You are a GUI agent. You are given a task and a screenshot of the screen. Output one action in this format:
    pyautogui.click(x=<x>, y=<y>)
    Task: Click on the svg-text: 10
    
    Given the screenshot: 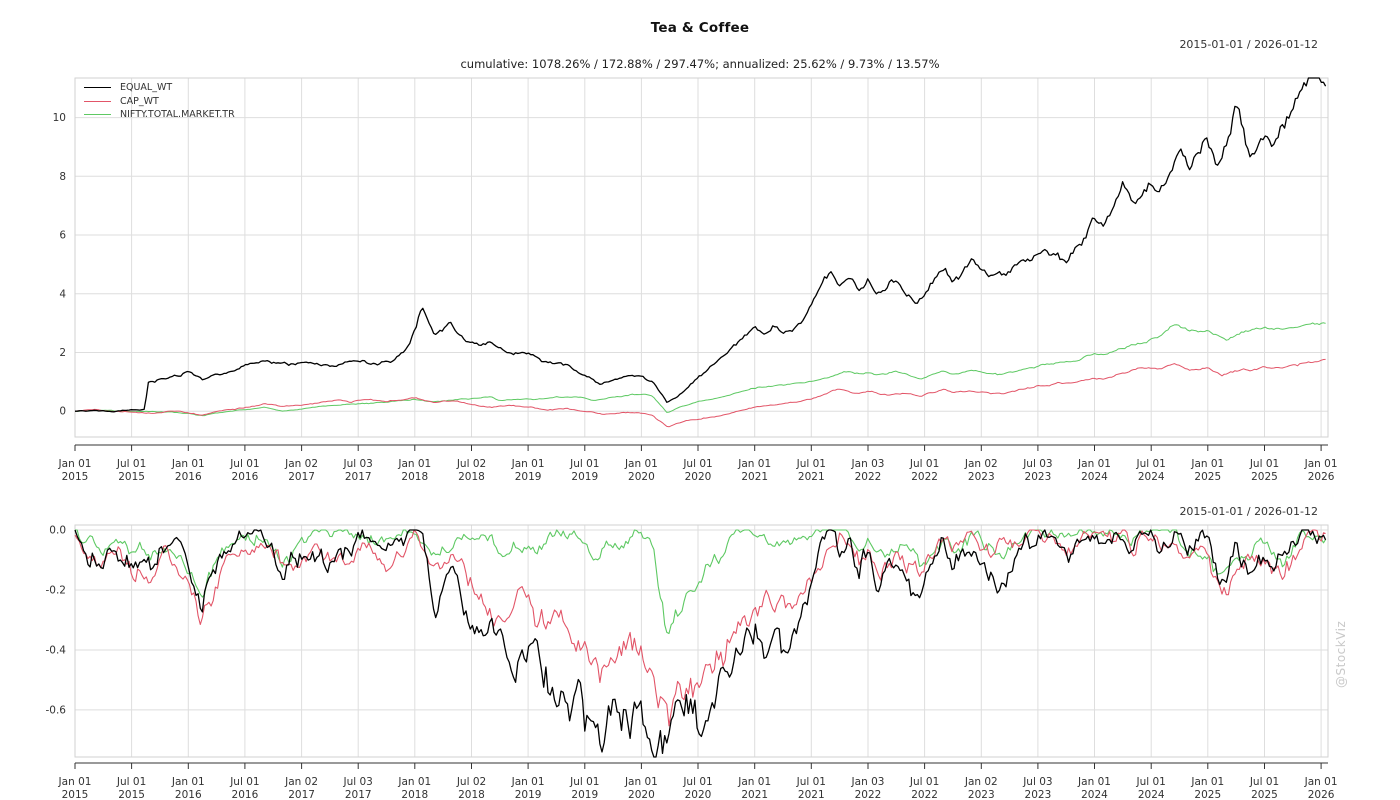 What is the action you would take?
    pyautogui.click(x=59, y=118)
    